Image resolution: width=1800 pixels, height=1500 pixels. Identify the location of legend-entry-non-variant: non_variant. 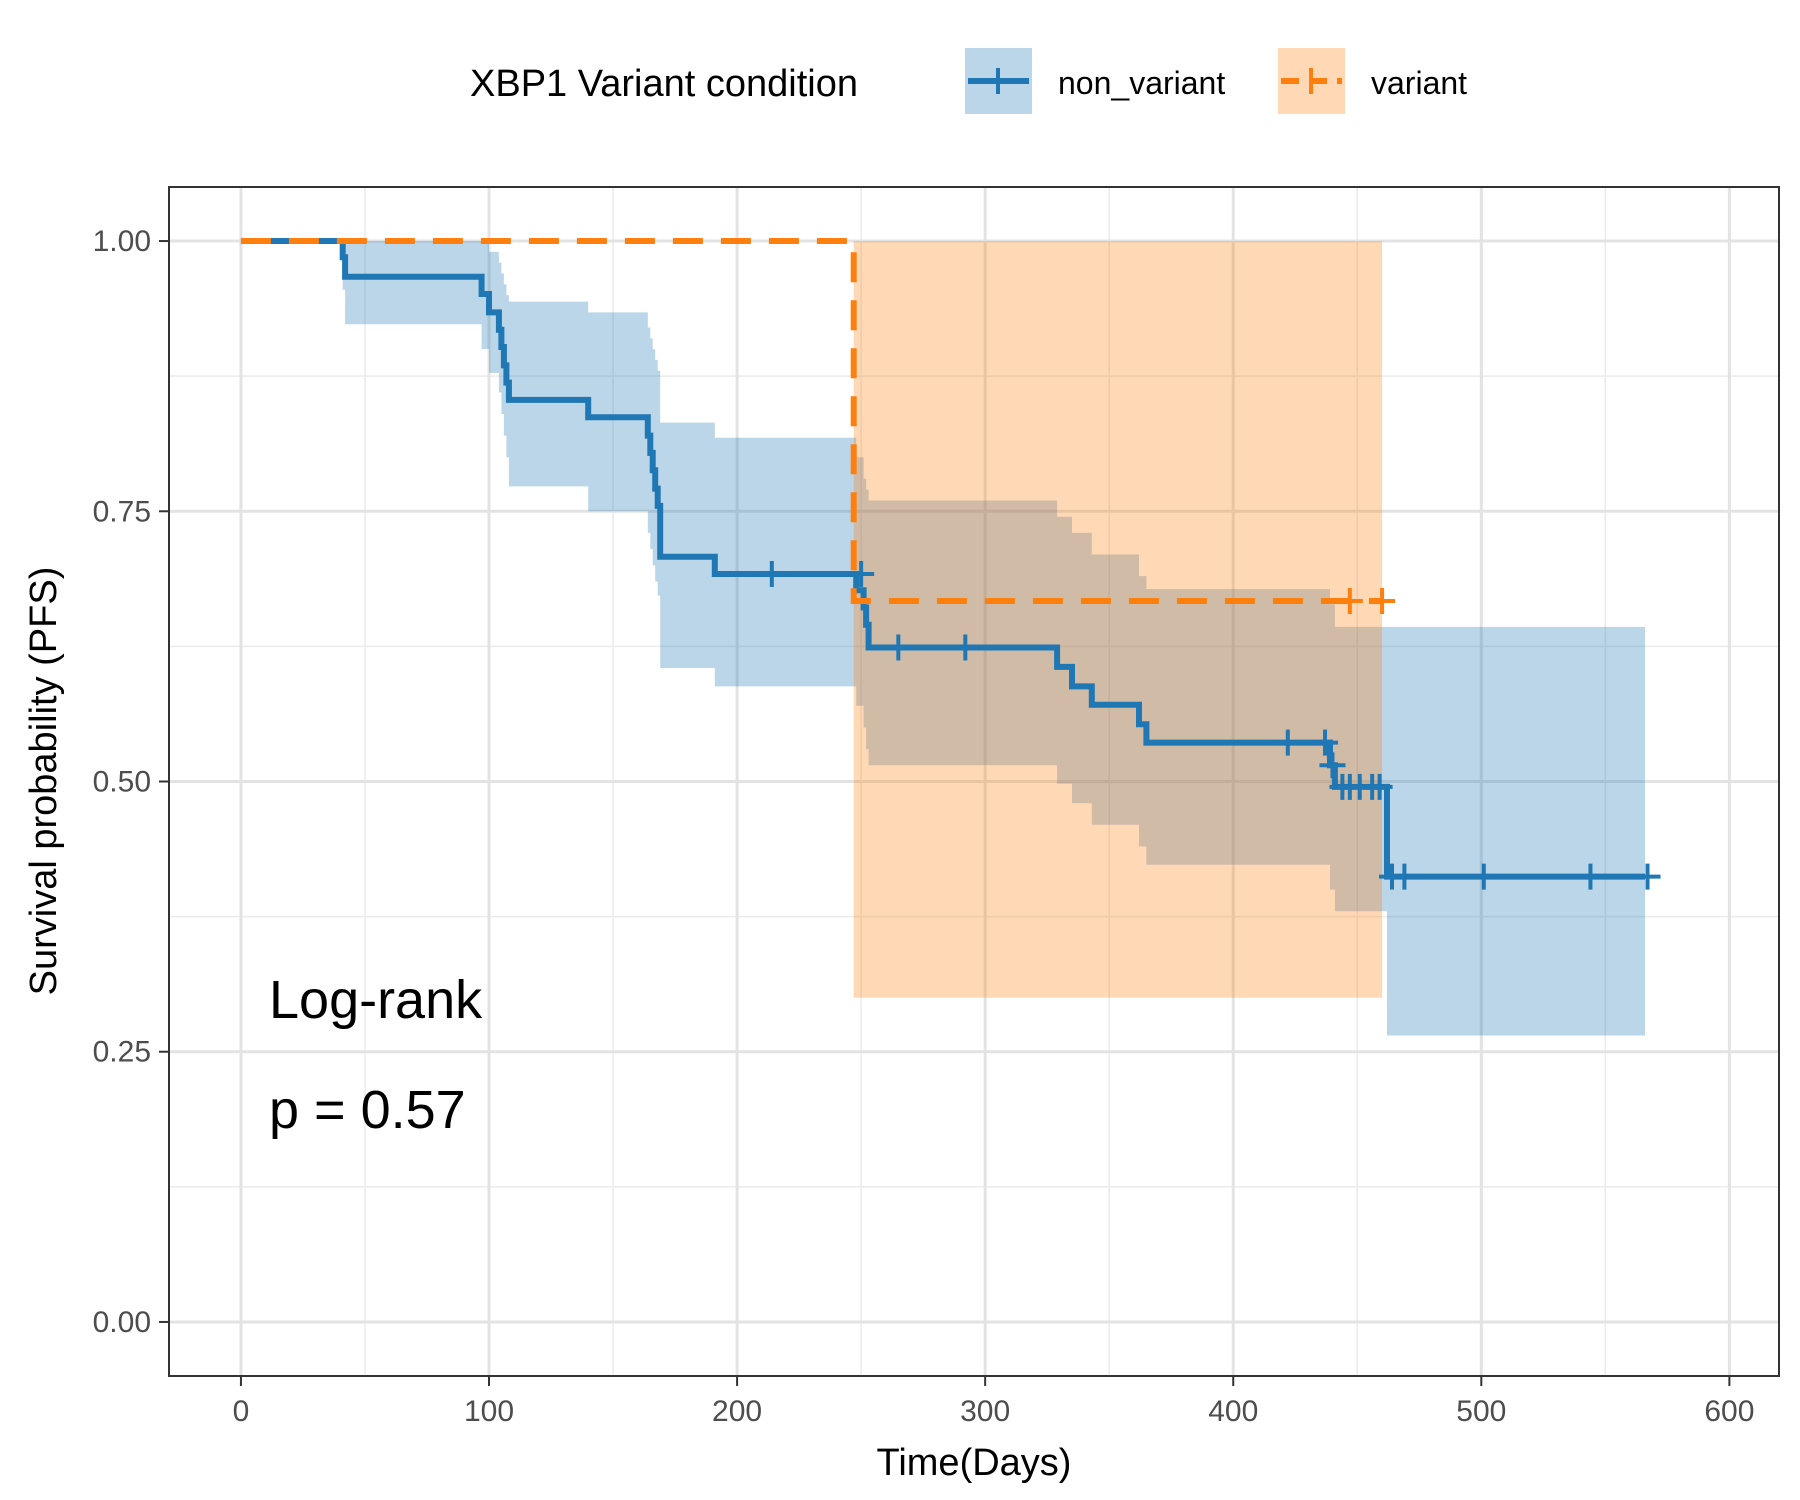
(1095, 81).